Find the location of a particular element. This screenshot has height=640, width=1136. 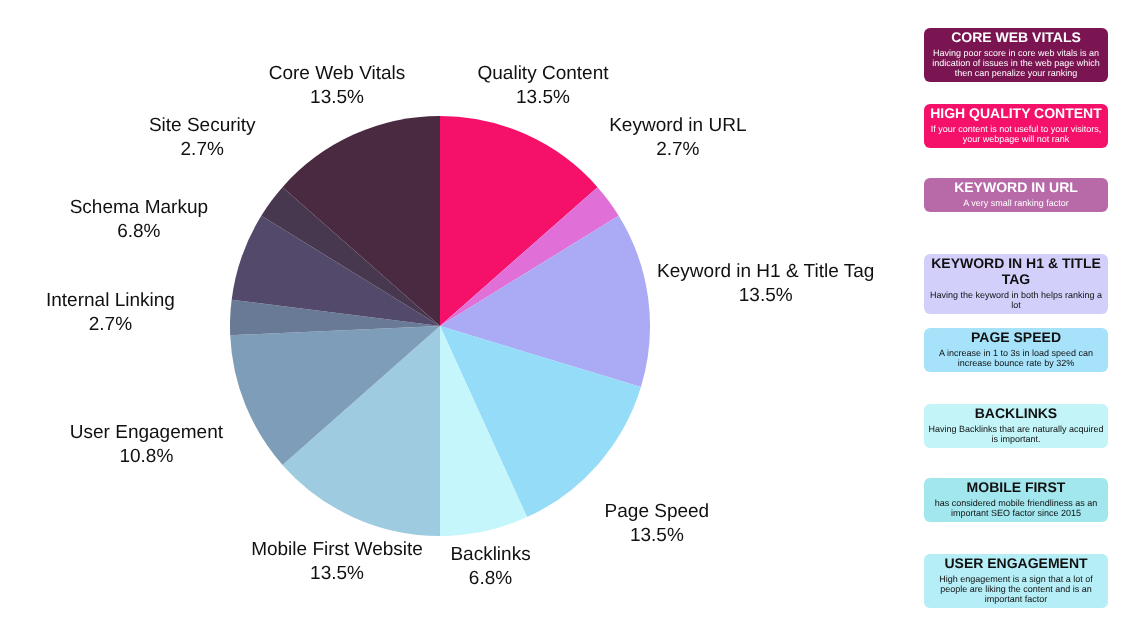

slice-label: Internal Linking is located at coordinates (110, 300).